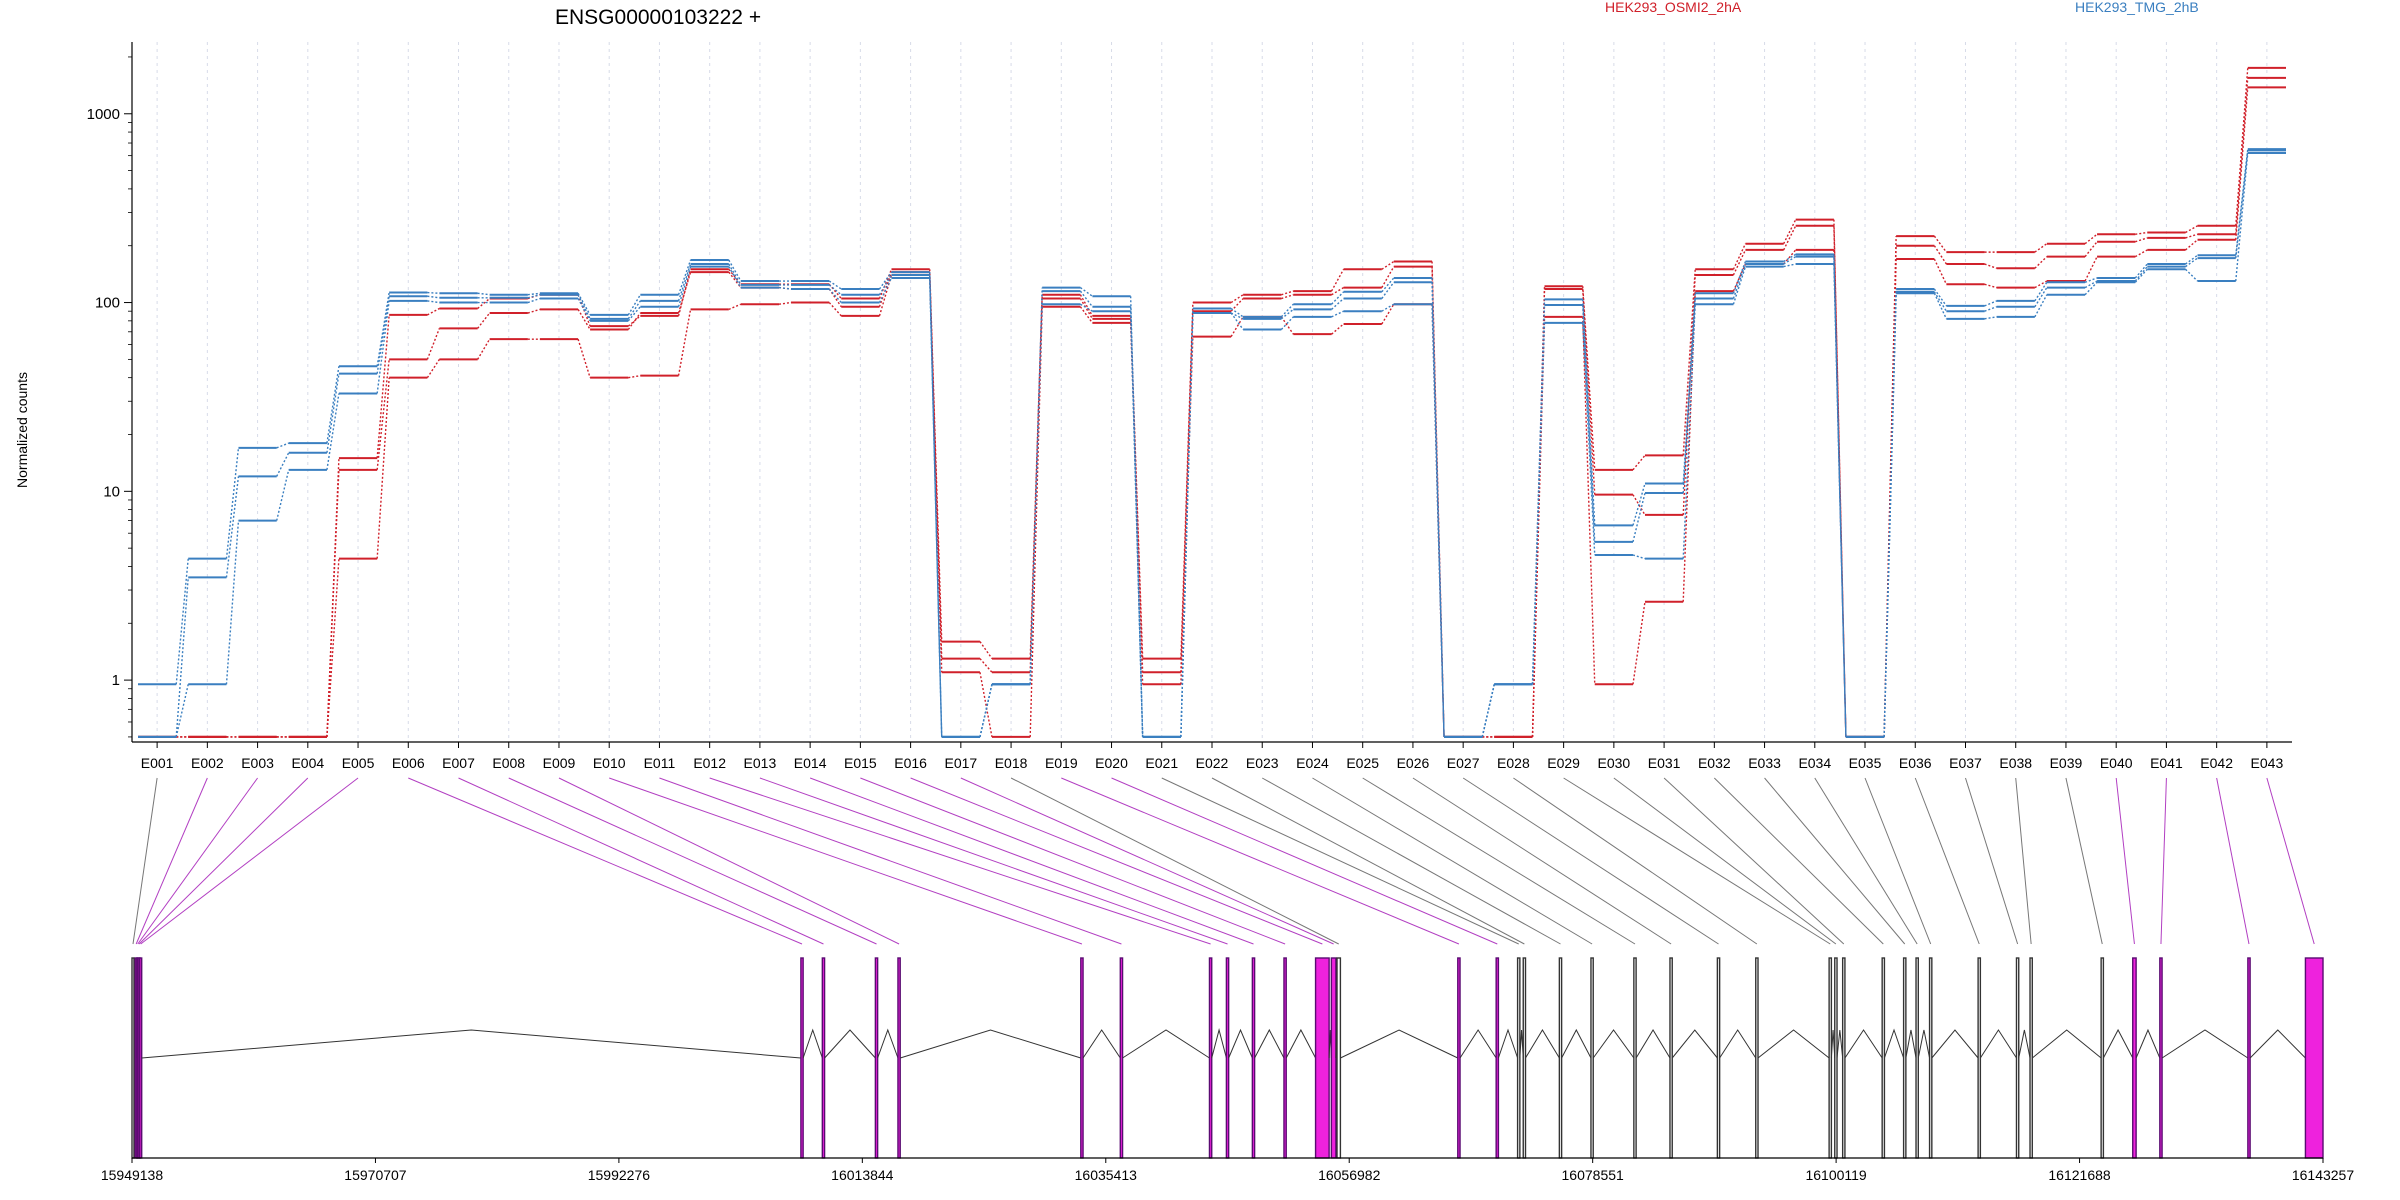  What do you see at coordinates (1924, 1044) in the screenshot?
I see `intron-E034` at bounding box center [1924, 1044].